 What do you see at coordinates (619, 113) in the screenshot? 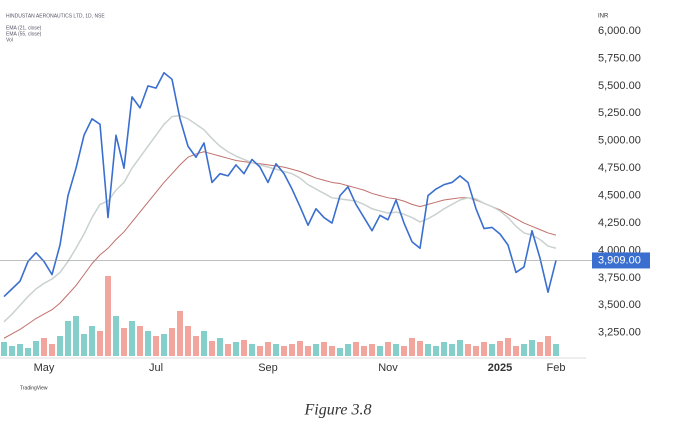
I see `y-tick-label: 5,250.00` at bounding box center [619, 113].